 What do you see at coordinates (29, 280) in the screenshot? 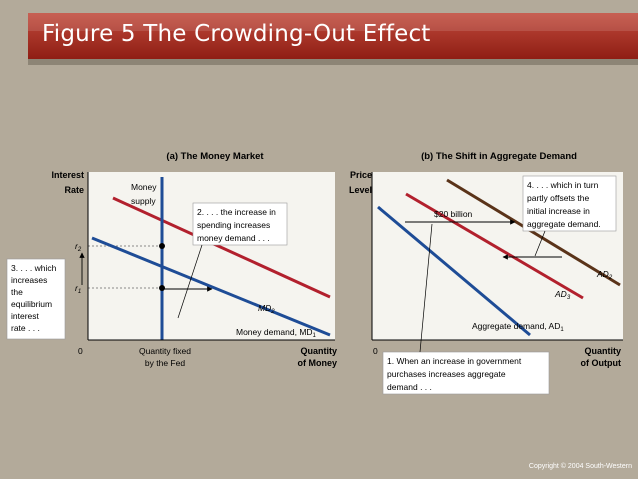
I see `callout-3-line-2: increases` at bounding box center [29, 280].